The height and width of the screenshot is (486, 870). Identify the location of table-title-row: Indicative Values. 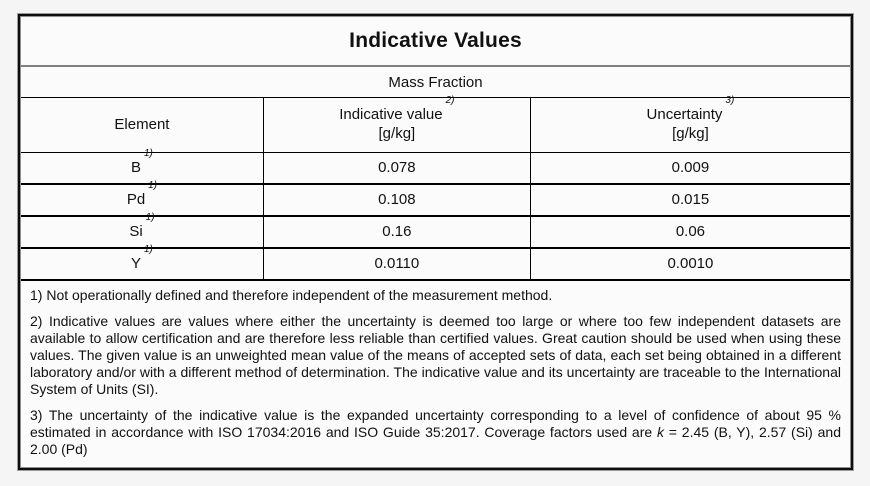
(435, 42).